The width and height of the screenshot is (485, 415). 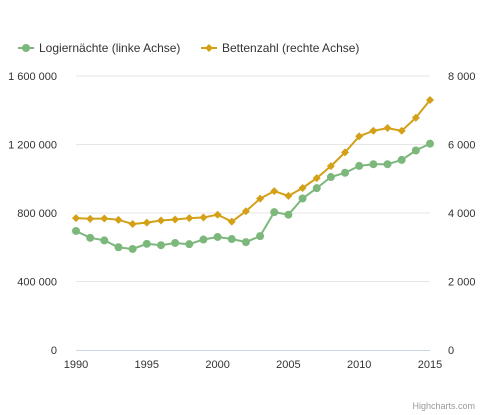 What do you see at coordinates (209, 48) in the screenshot?
I see `legend-diamond-marker` at bounding box center [209, 48].